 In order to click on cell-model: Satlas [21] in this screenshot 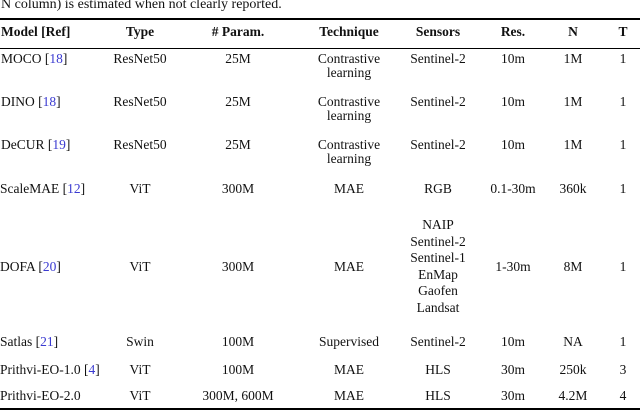, I will do `click(56, 344)`.